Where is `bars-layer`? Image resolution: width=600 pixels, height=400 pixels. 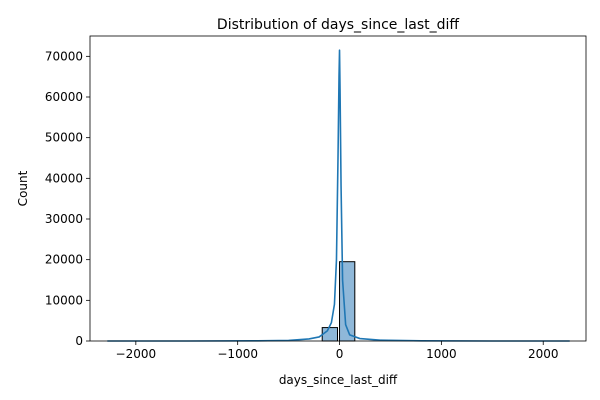
bars-layer is located at coordinates (338, 301).